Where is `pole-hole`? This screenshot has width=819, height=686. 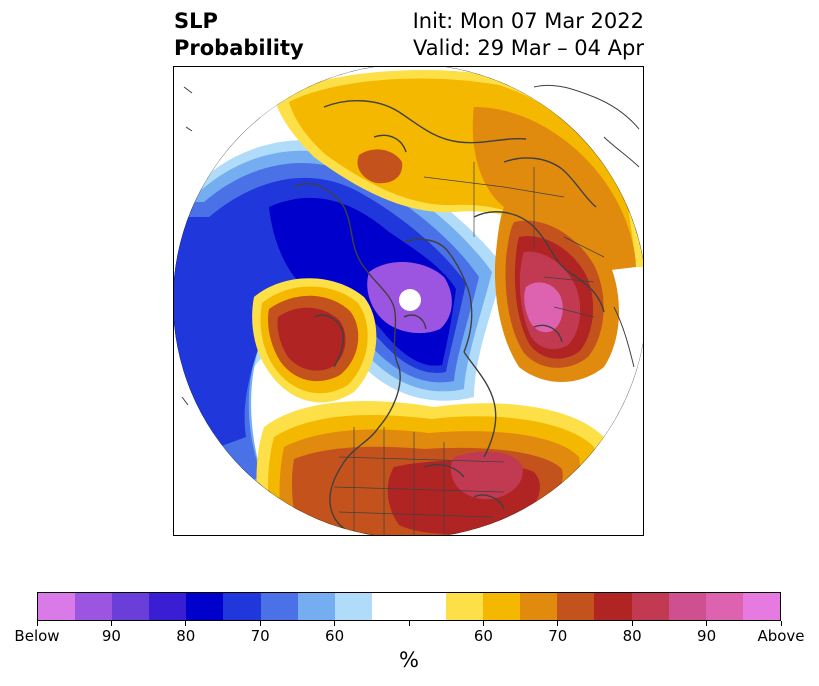 pole-hole is located at coordinates (410, 300).